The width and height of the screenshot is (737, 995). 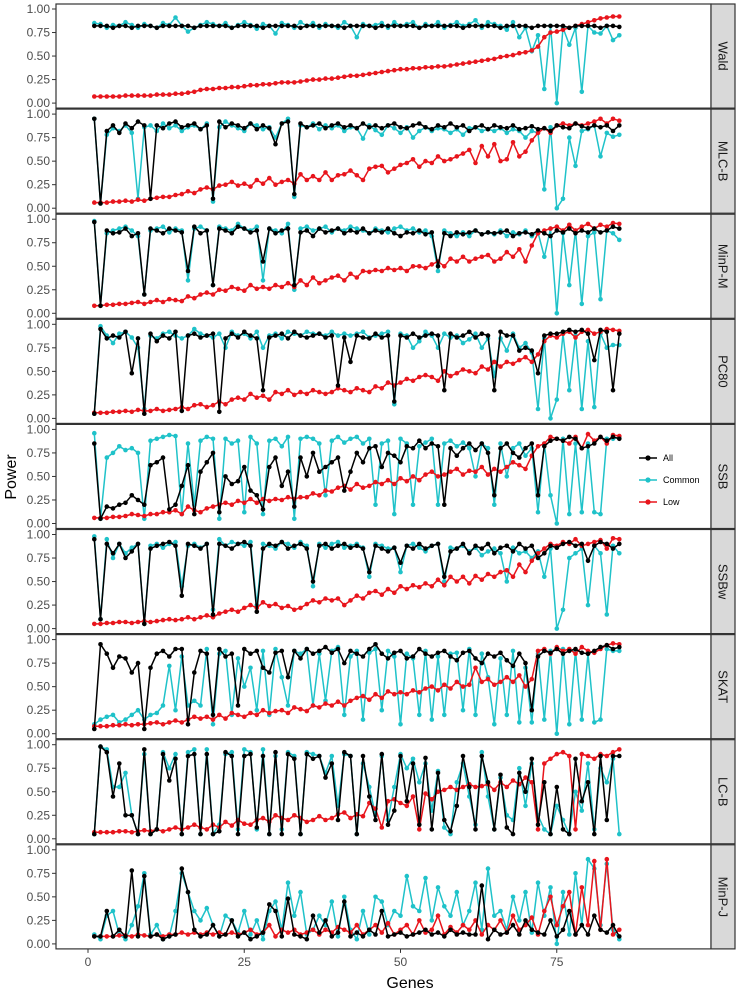 I want to click on legend-label: Common, so click(x=681, y=480).